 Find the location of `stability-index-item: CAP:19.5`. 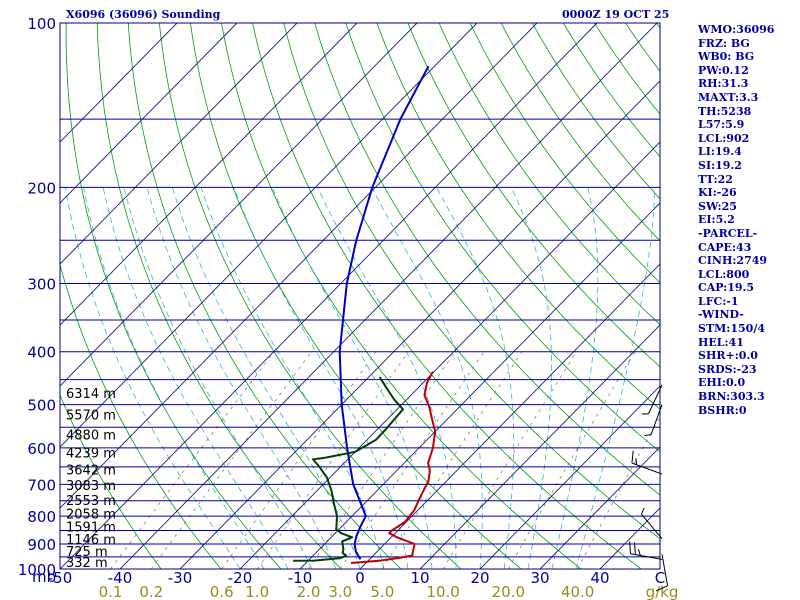

stability-index-item: CAP:19.5 is located at coordinates (726, 288).